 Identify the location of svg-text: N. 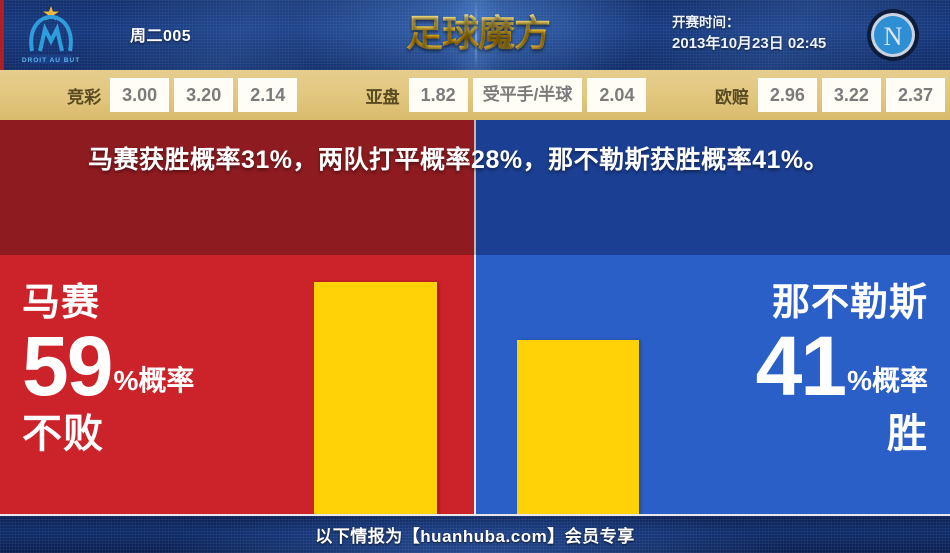
(893, 36).